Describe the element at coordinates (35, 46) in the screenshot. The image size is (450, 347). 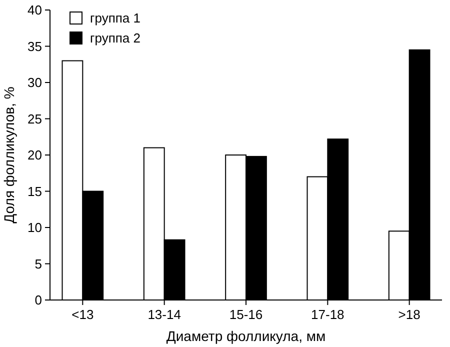
I see `y-tick-label: 35` at that location.